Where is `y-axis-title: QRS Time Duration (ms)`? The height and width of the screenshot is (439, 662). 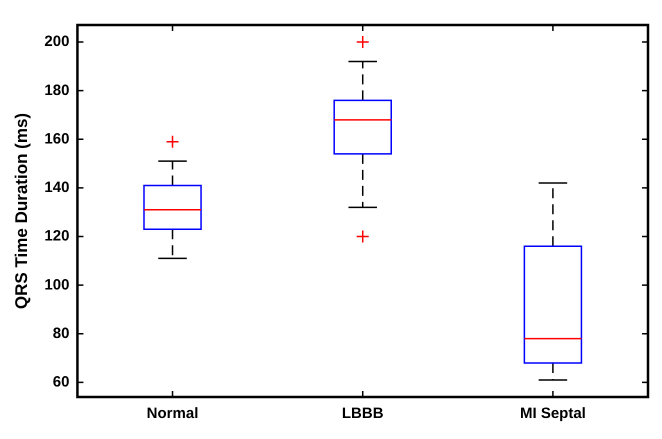
y-axis-title: QRS Time Duration (ms) is located at coordinates (21, 211).